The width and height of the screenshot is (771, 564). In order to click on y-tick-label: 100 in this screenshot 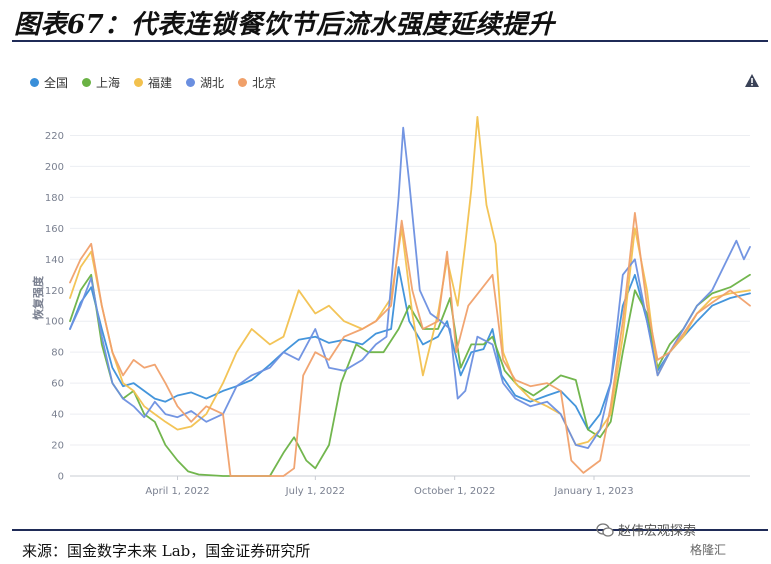, I will do `click(54, 322)`.